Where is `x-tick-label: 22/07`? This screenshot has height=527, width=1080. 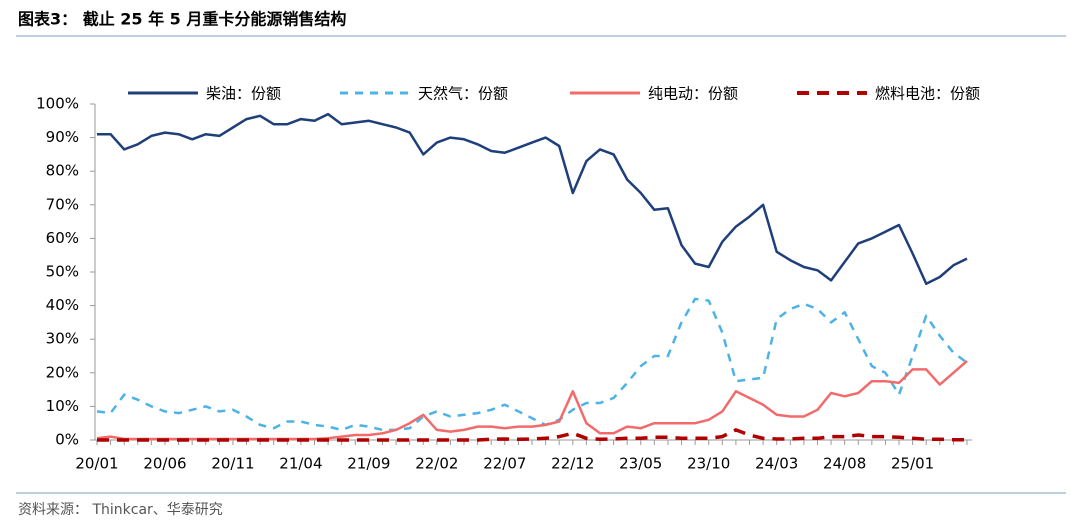
x-tick-label: 22/07 is located at coordinates (504, 464).